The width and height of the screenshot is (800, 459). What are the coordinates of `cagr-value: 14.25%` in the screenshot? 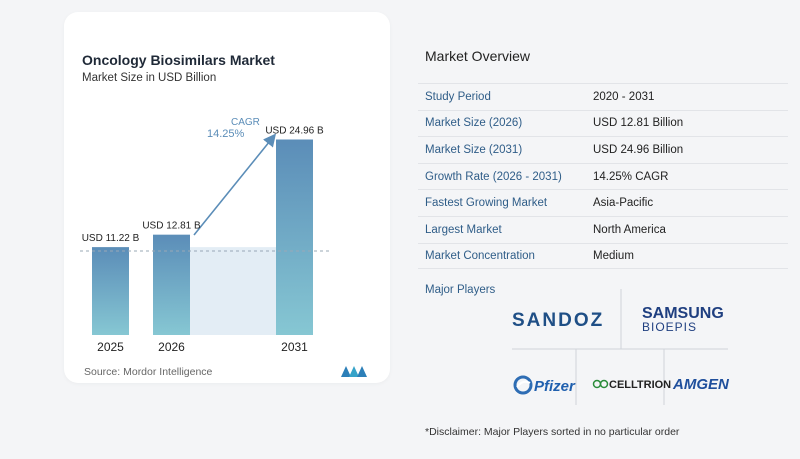 It's located at (226, 134).